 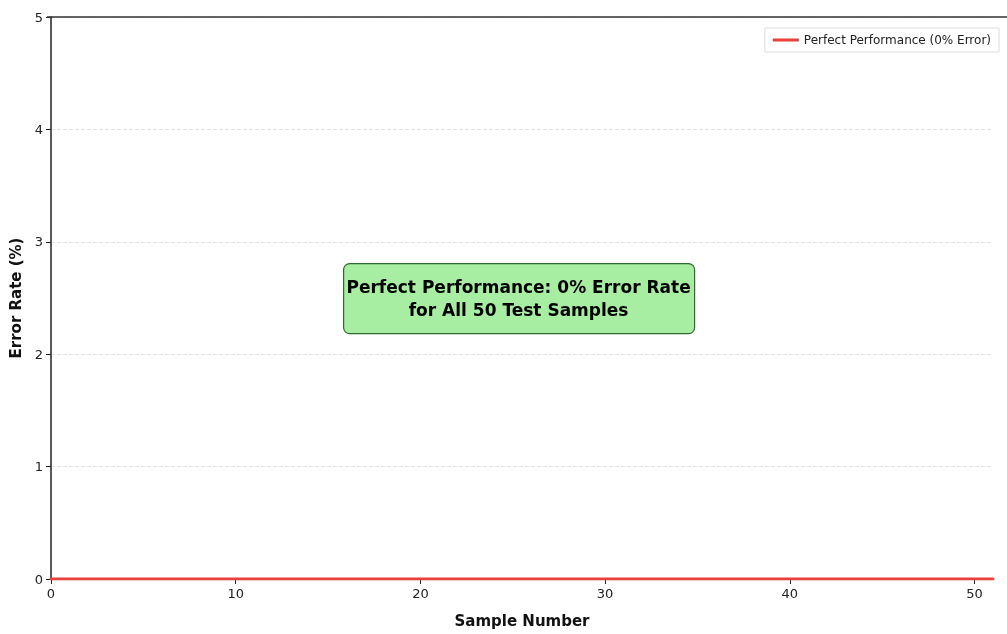 I want to click on y-tick-label: 5, so click(x=38, y=17).